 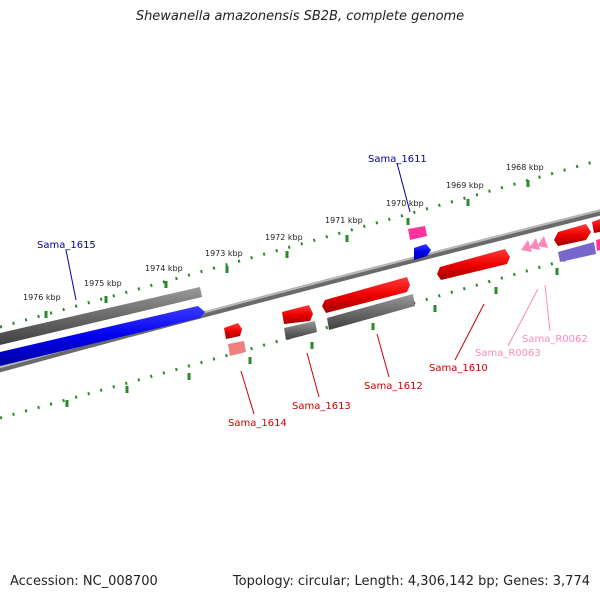 I want to click on tick-label-1975: 1975 kbp, so click(x=103, y=283).